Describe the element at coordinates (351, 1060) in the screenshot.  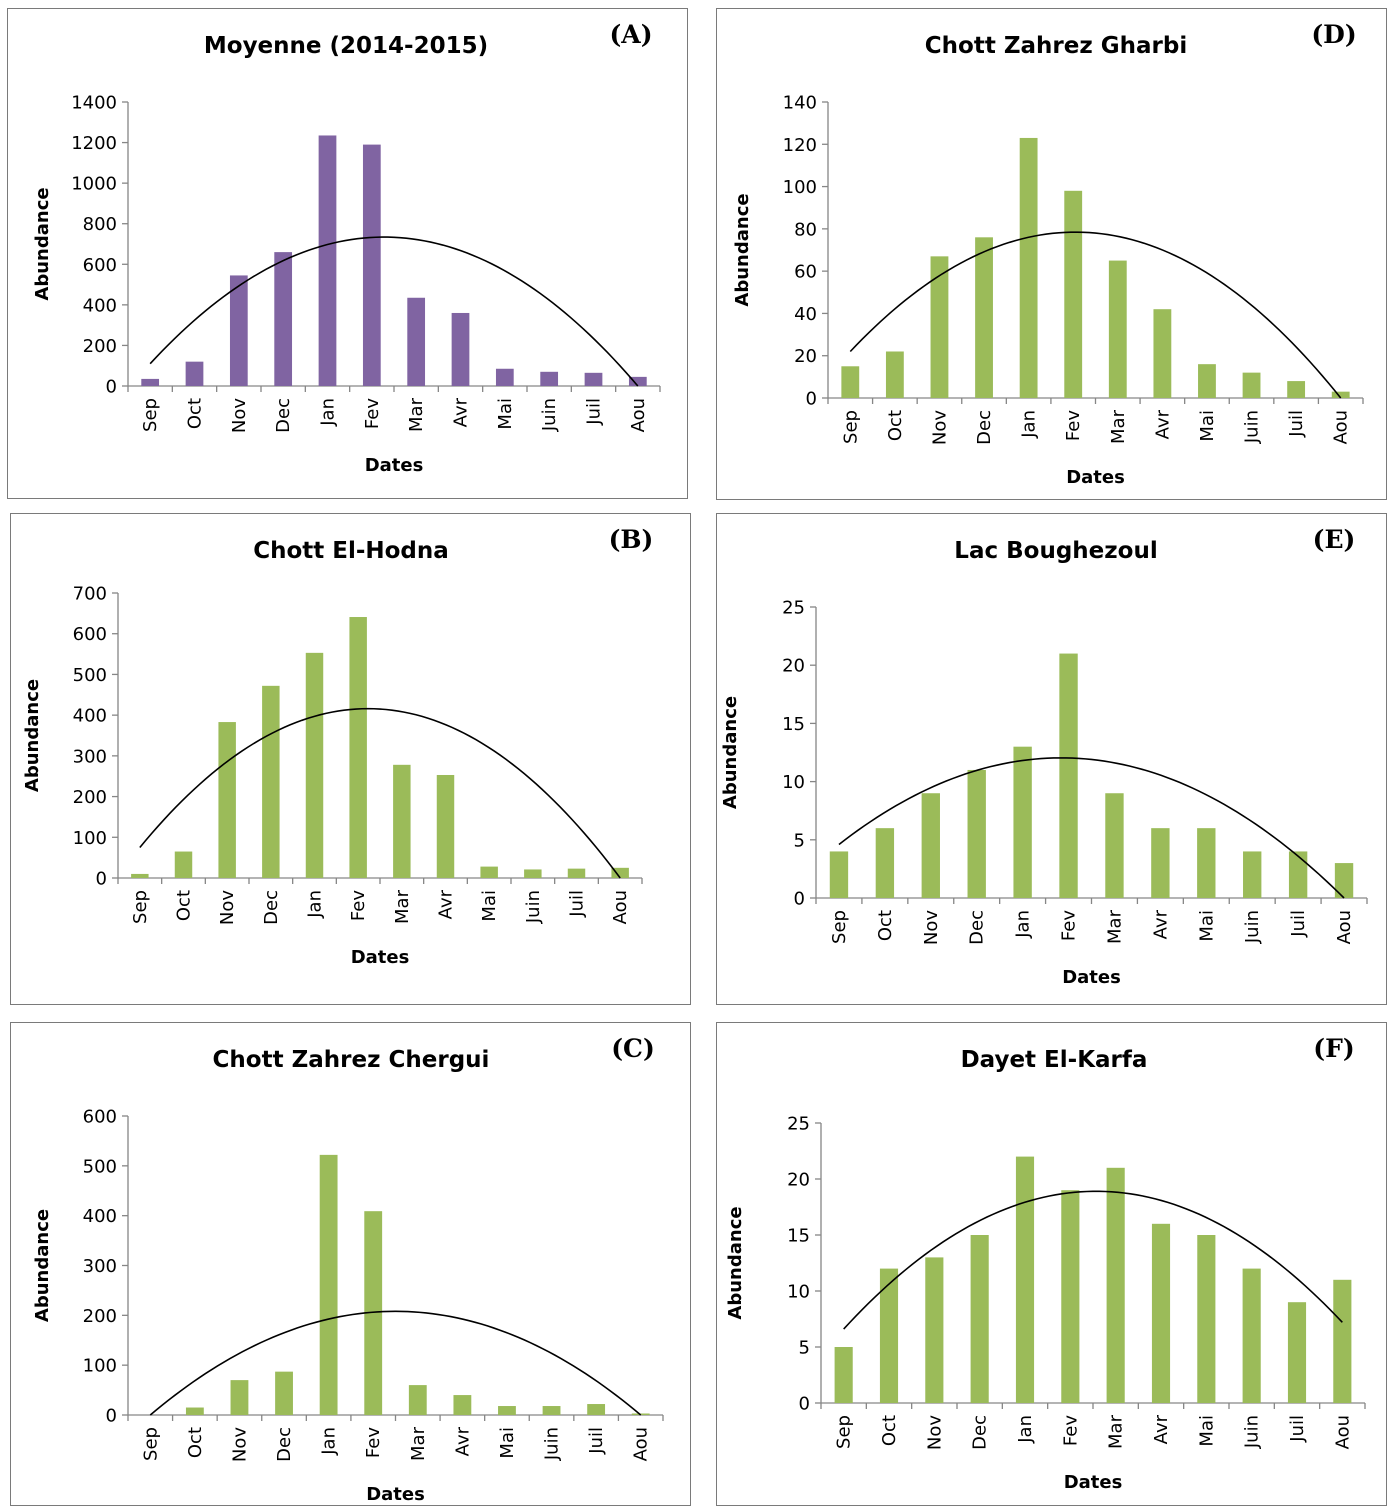
I see `chart-title: Chott Zahrez Chergui` at that location.